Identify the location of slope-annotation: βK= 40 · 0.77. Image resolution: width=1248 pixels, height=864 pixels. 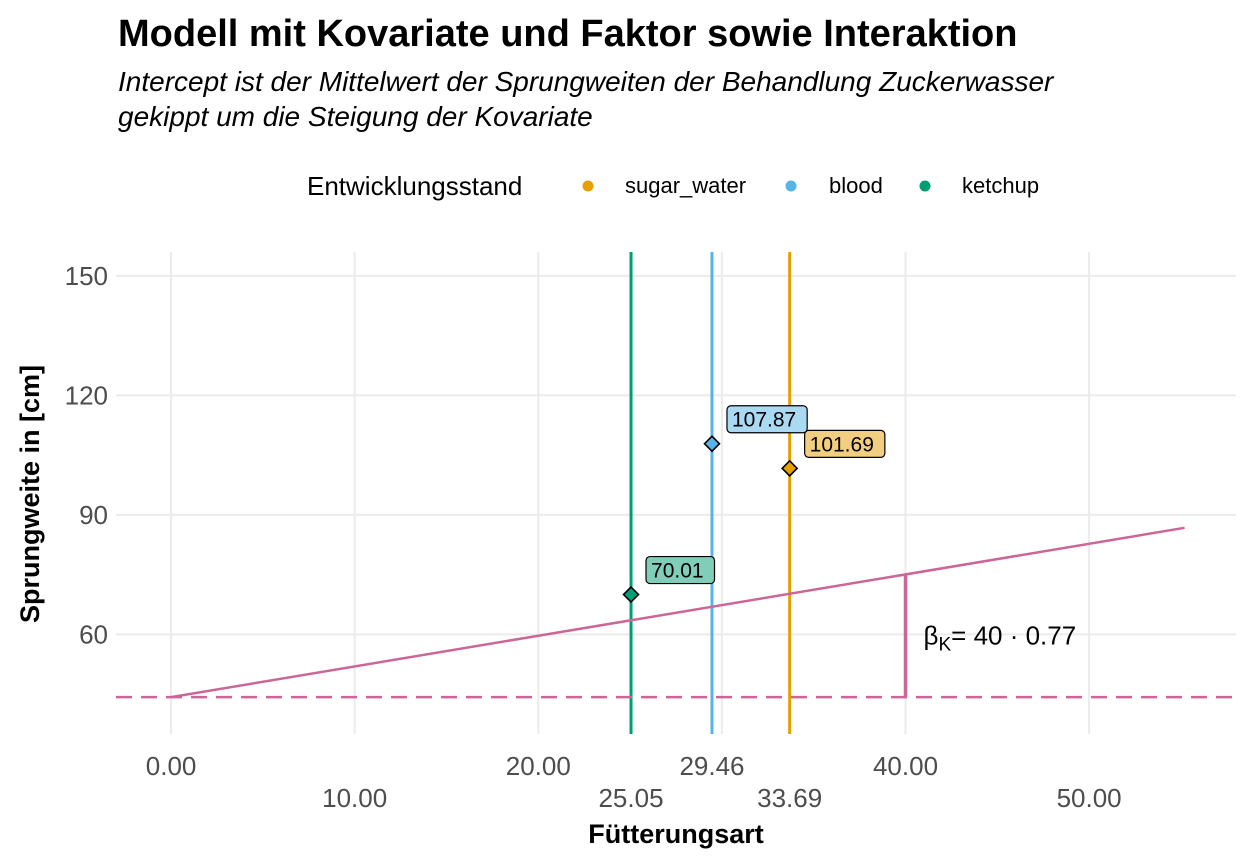
(1000, 637).